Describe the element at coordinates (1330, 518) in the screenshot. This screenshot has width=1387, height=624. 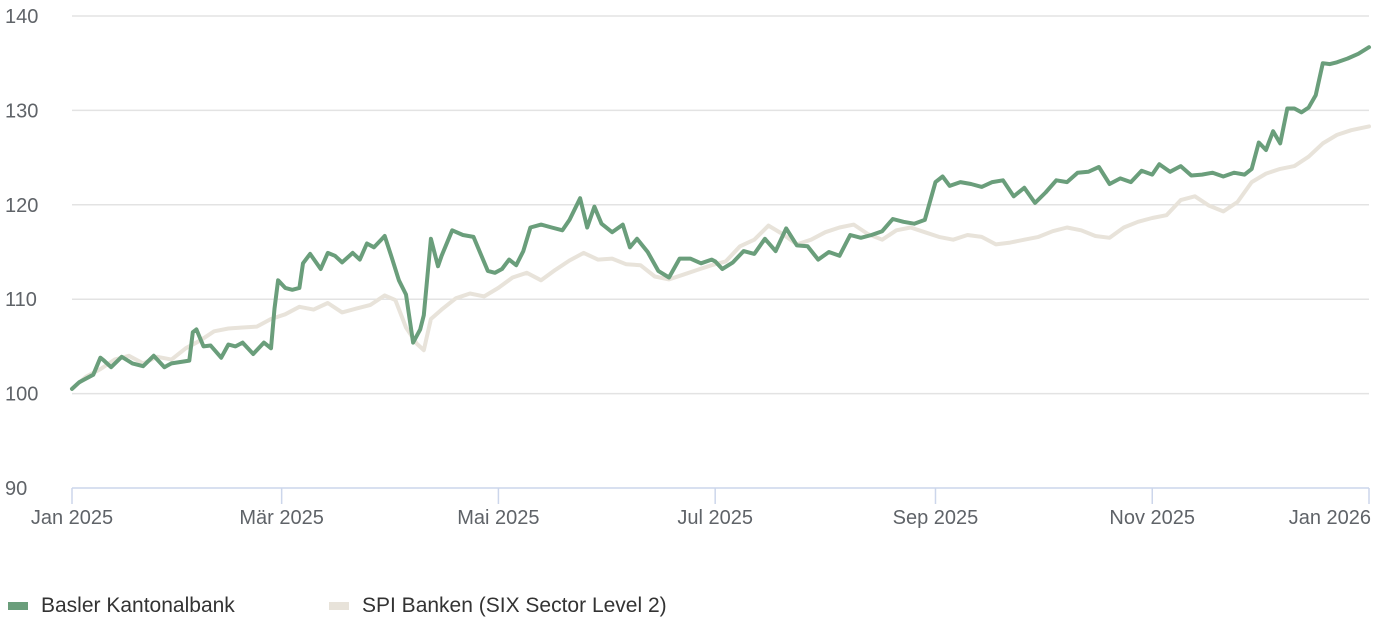
I see `x-tick-label-jan-2026: Jan 2026` at that location.